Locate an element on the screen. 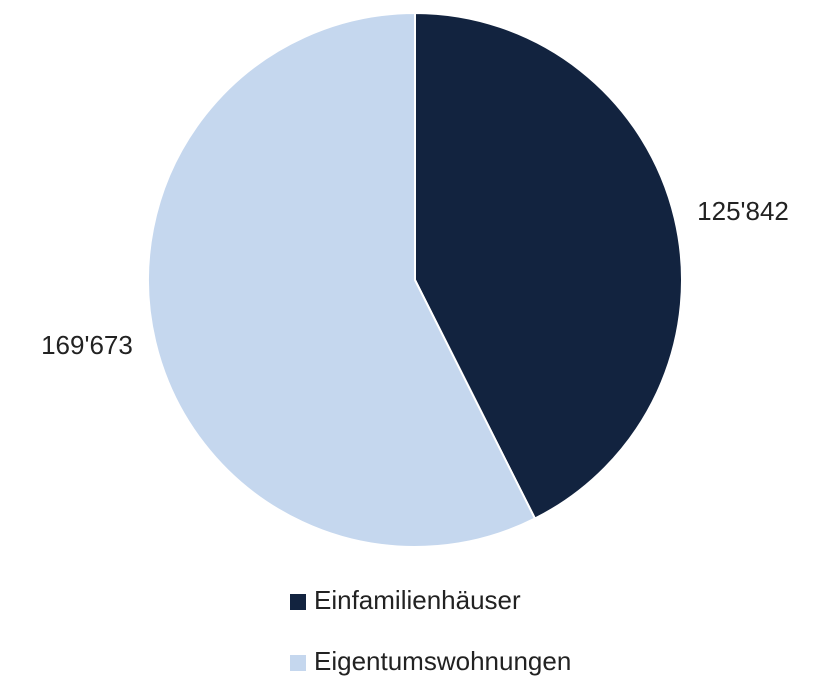 This screenshot has height=679, width=825. legend-label: Eigentumswohnungen is located at coordinates (442, 661).